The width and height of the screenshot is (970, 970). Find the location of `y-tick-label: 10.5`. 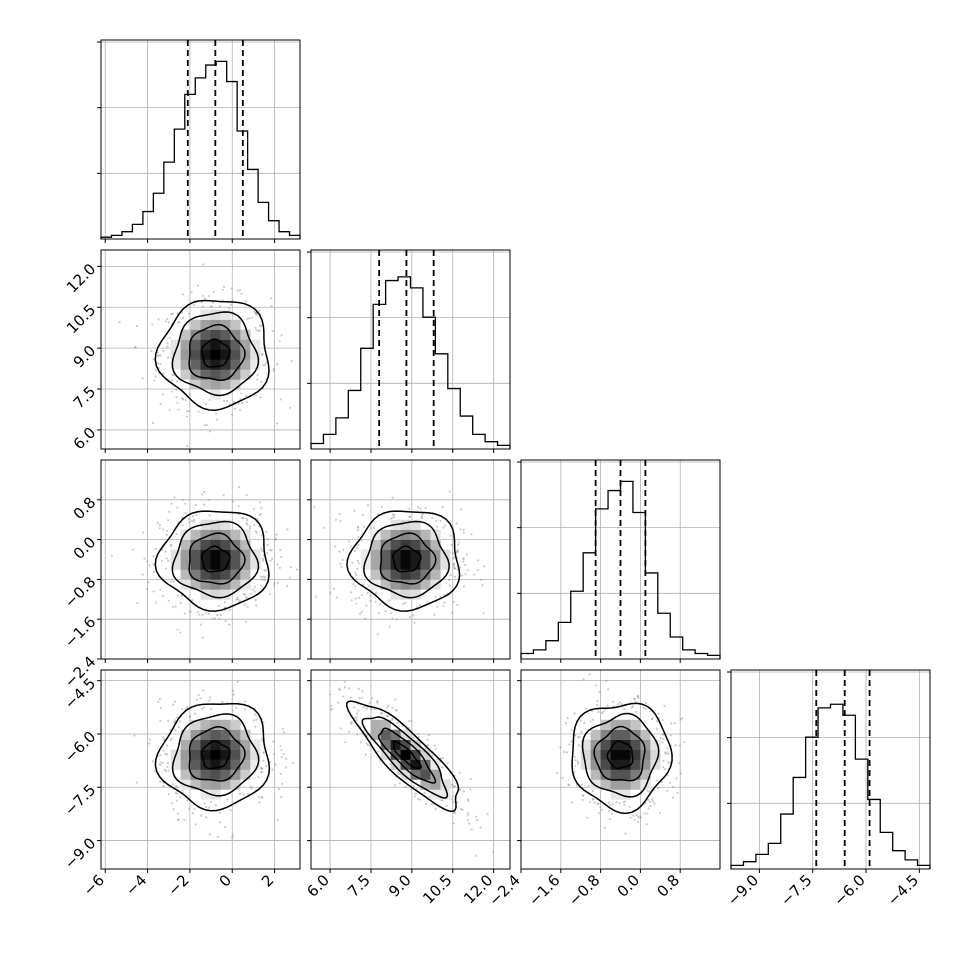

y-tick-label: 10.5 is located at coordinates (81, 319).